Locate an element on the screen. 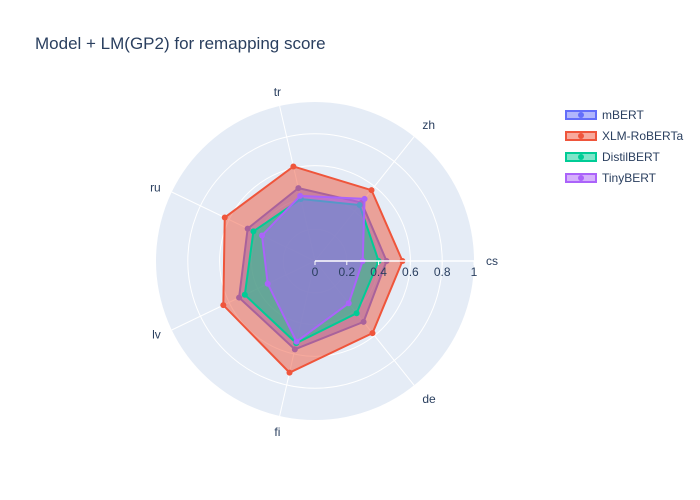 The height and width of the screenshot is (500, 700). category-label-tr: tr is located at coordinates (277, 92).